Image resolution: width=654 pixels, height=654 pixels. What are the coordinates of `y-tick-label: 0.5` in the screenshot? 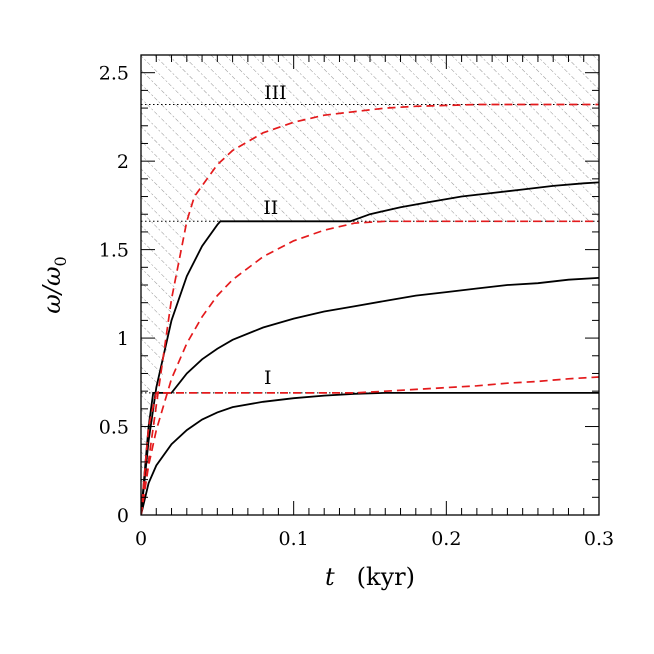 It's located at (114, 428).